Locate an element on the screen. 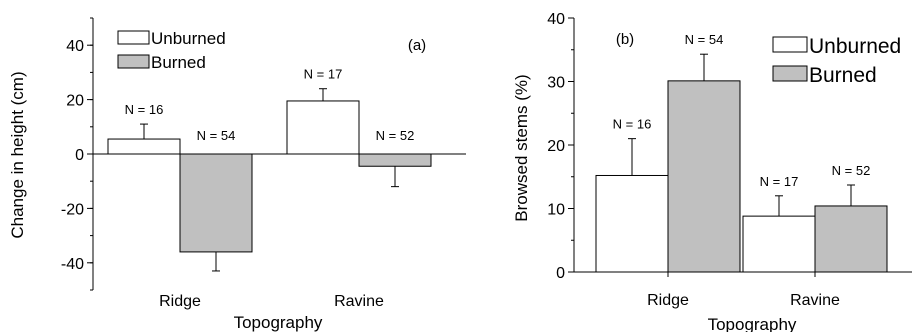 The width and height of the screenshot is (918, 332). panel-a-legend: Unburned Burned is located at coordinates (171, 50).